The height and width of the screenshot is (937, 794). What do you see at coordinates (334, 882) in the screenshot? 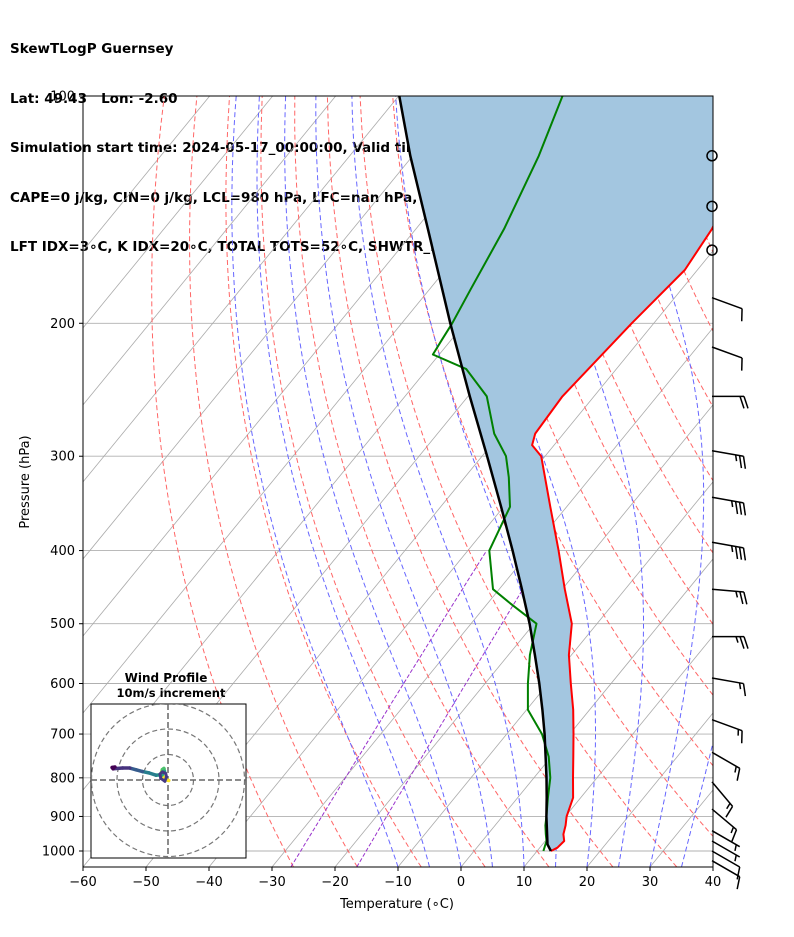
I see `x-tick-label: −20` at bounding box center [334, 882].